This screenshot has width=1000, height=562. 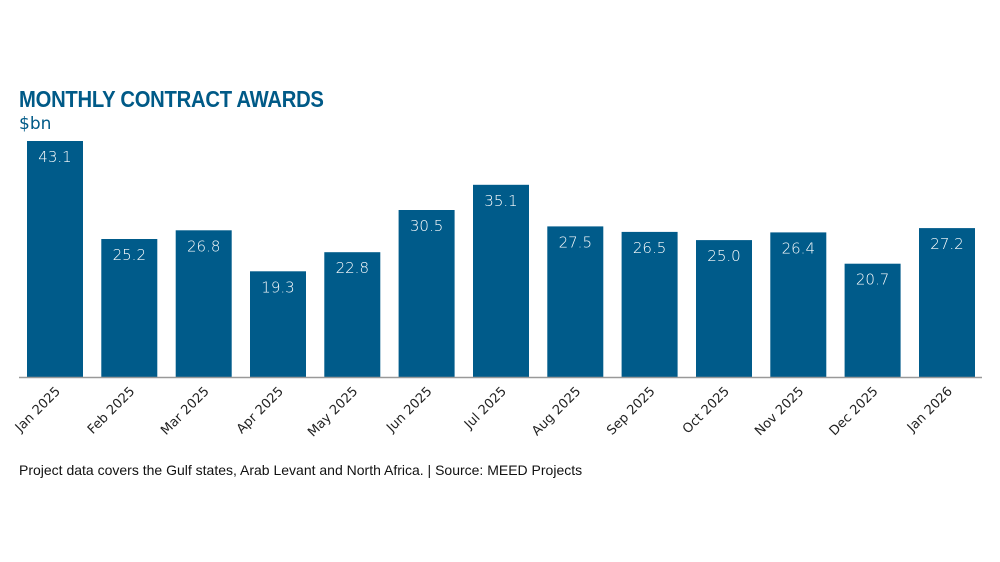 I want to click on x-tick-label: Feb 2025, so click(x=111, y=410).